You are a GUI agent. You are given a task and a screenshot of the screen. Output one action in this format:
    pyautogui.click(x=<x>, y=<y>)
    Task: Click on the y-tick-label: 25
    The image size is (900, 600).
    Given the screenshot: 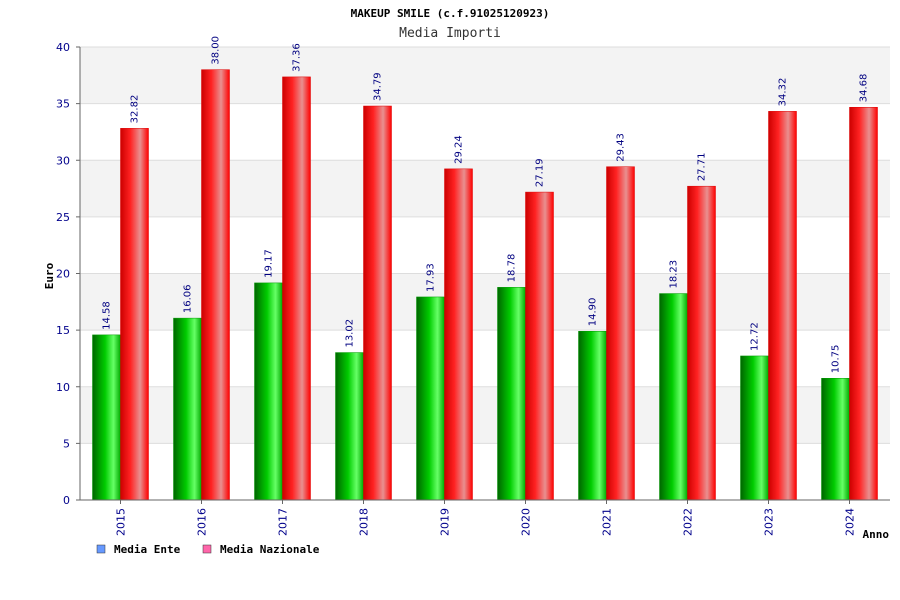 What is the action you would take?
    pyautogui.click(x=63, y=217)
    